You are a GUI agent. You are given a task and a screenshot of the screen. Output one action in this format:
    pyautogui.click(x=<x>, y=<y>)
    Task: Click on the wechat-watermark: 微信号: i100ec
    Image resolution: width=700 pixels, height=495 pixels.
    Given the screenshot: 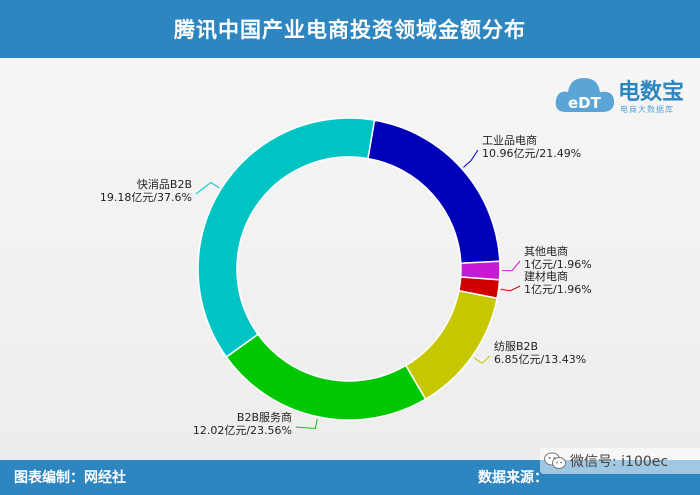 What is the action you would take?
    pyautogui.click(x=620, y=461)
    